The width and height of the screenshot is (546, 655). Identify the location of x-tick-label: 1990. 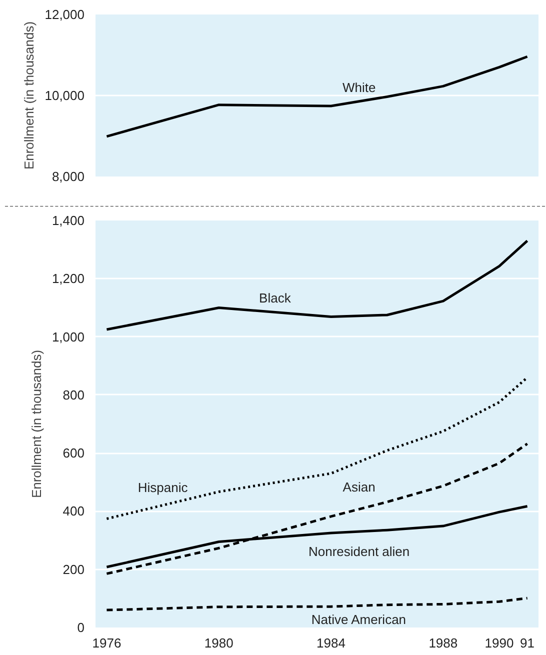
(499, 643).